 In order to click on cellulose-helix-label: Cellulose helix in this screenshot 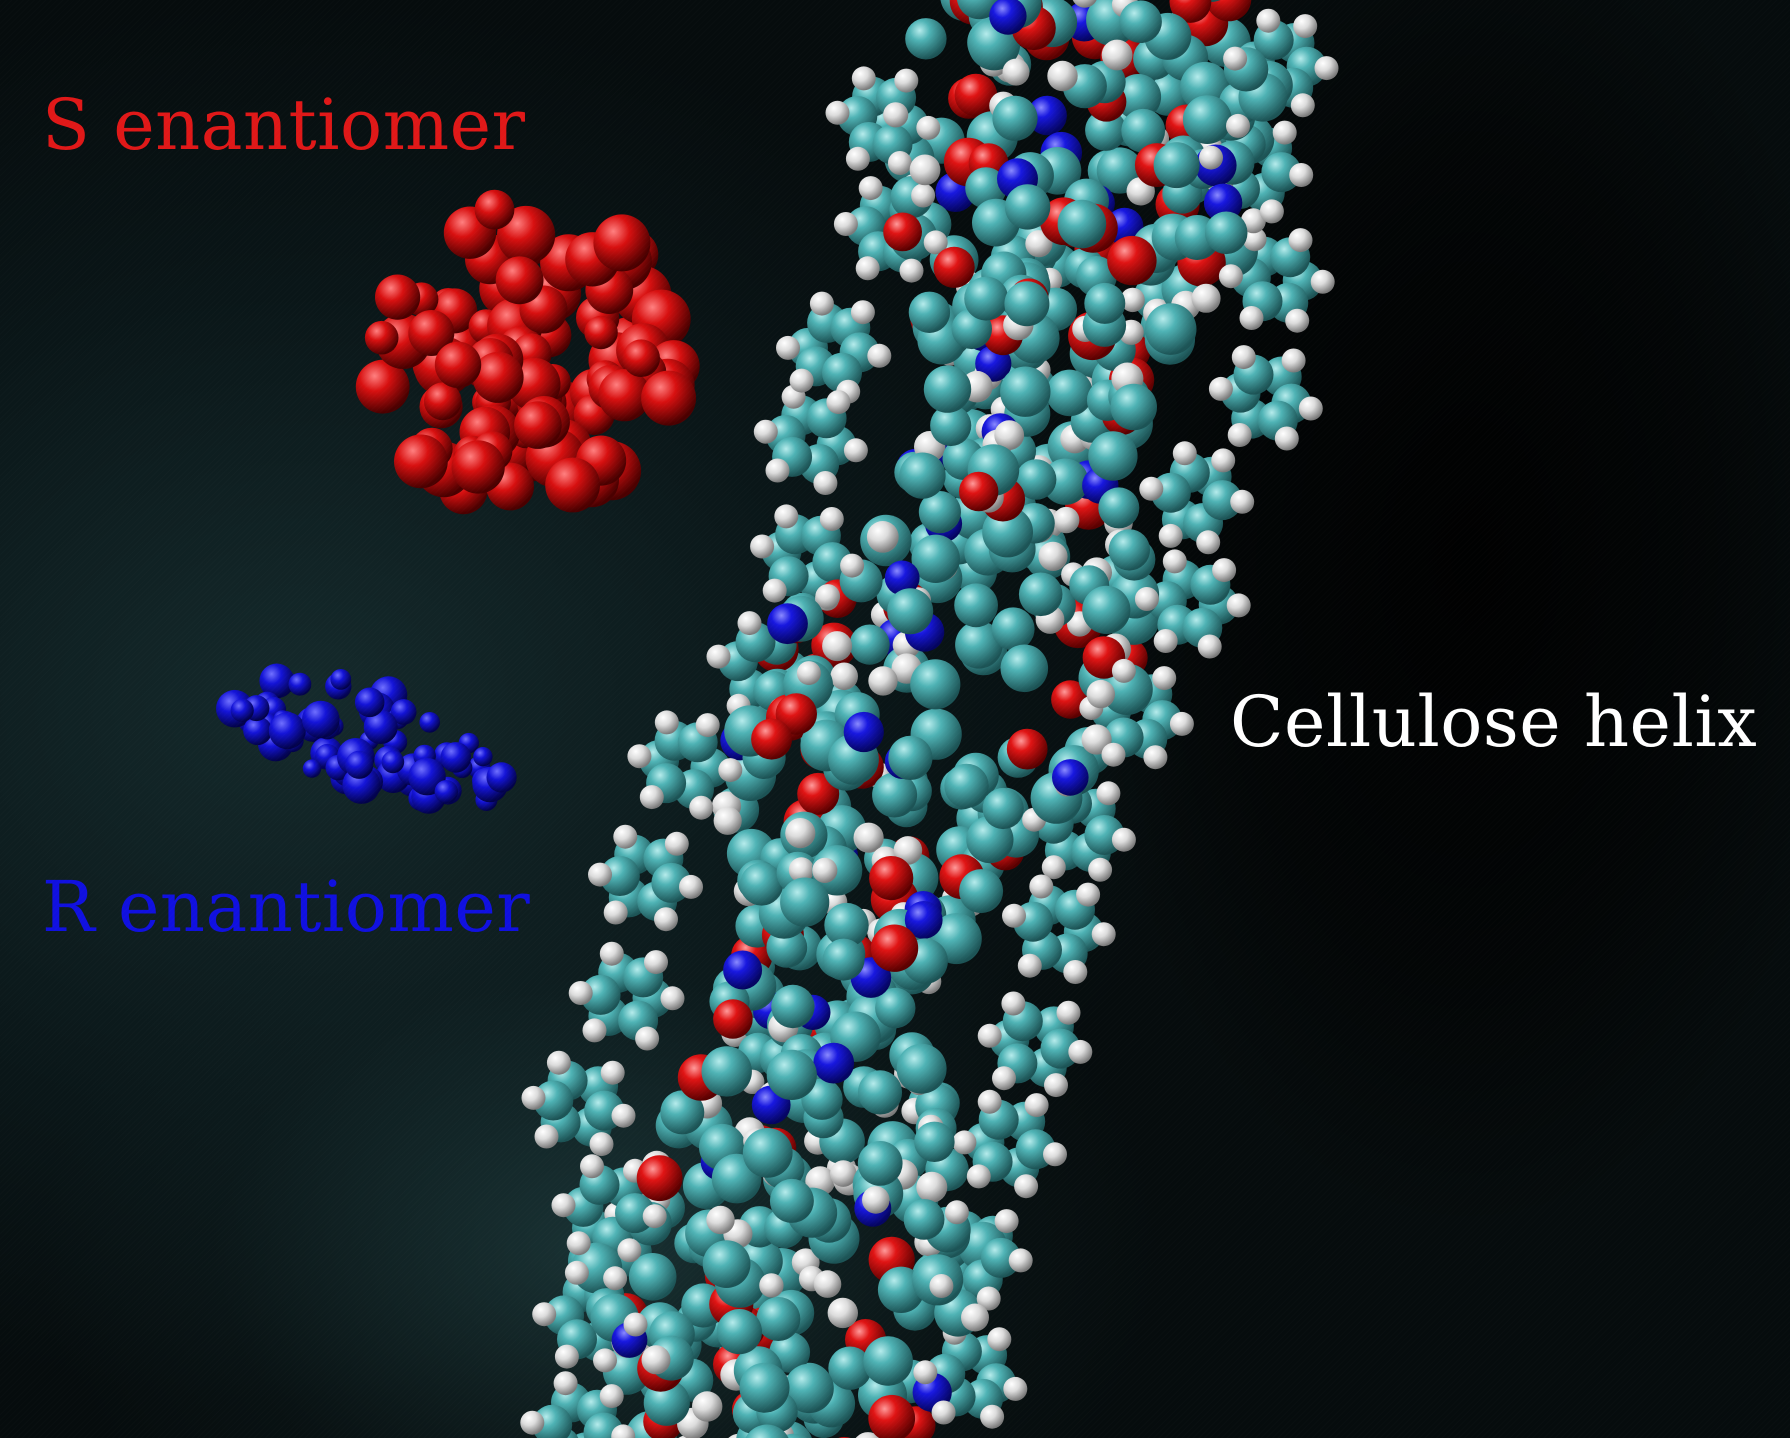, I will do `click(1494, 722)`.